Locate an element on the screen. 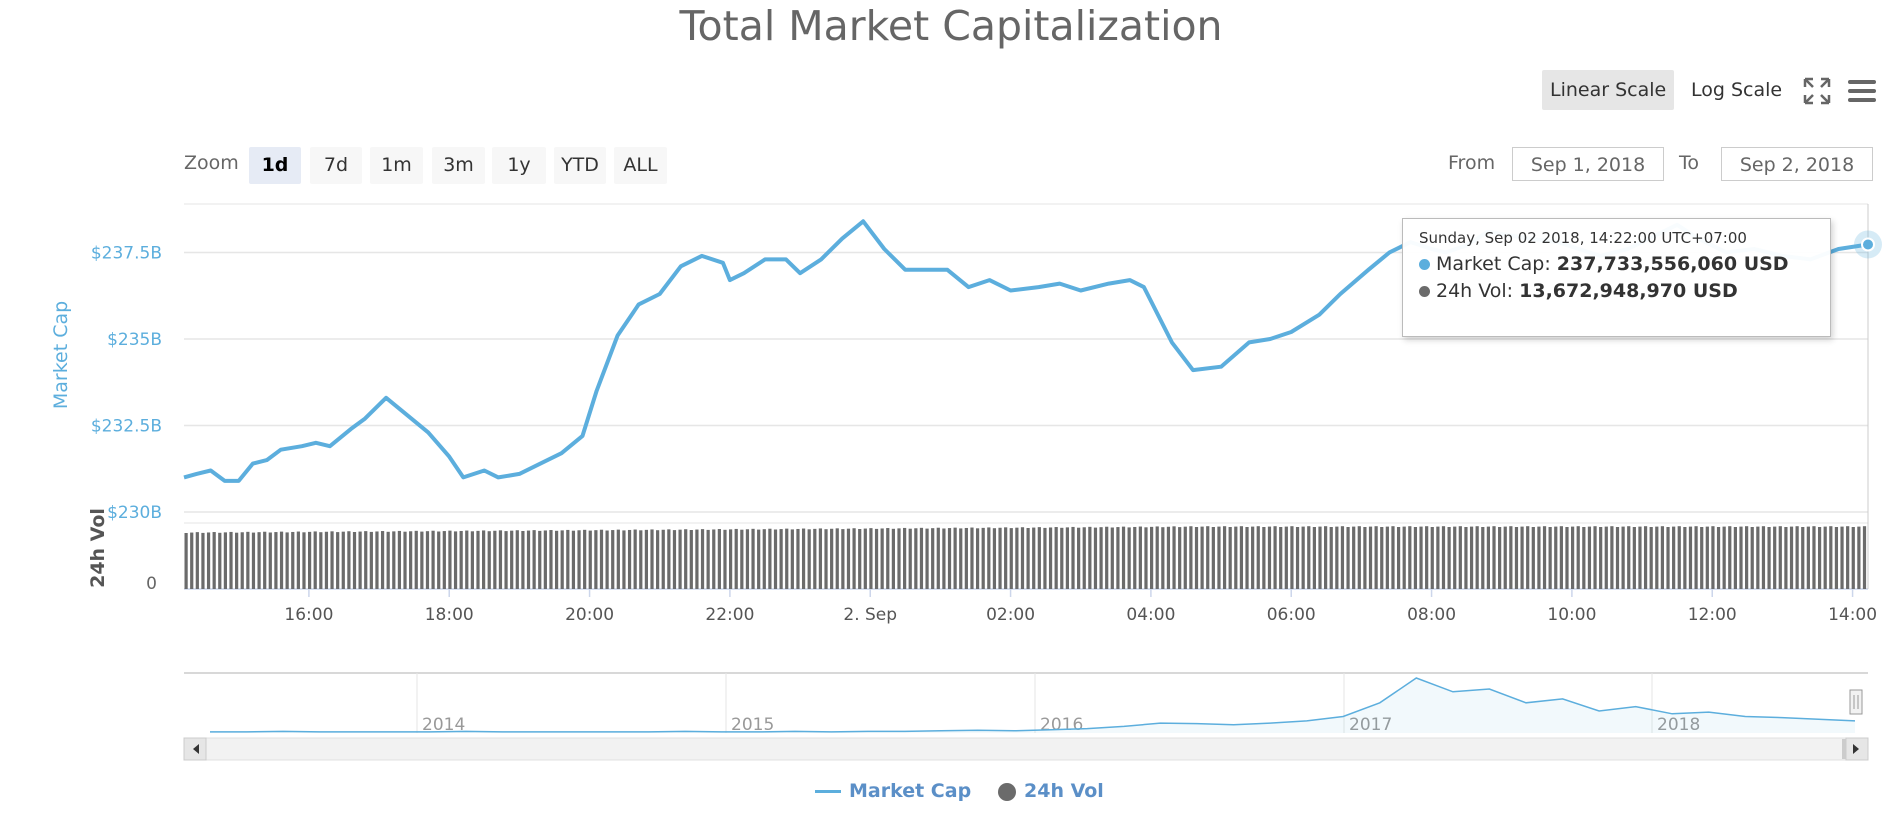  to-date-input: Sep 2, 2018 is located at coordinates (1797, 164).